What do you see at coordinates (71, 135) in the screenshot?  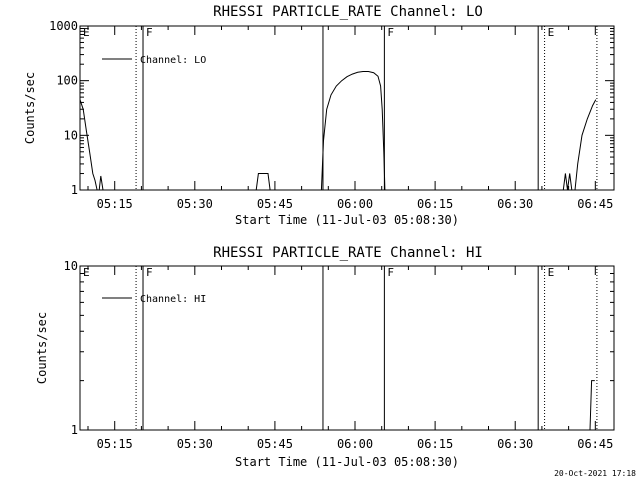 I see `lo-ytick-label-1: 10` at bounding box center [71, 135].